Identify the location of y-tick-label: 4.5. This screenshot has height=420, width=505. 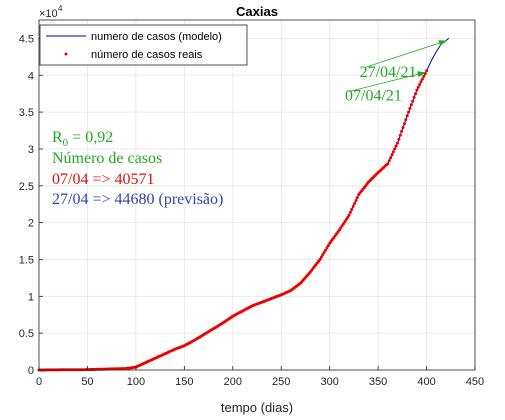
(26, 39).